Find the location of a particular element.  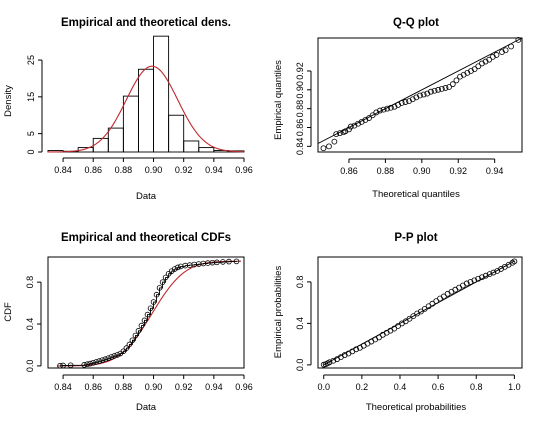

density-ylabel: Density is located at coordinates (8, 101).